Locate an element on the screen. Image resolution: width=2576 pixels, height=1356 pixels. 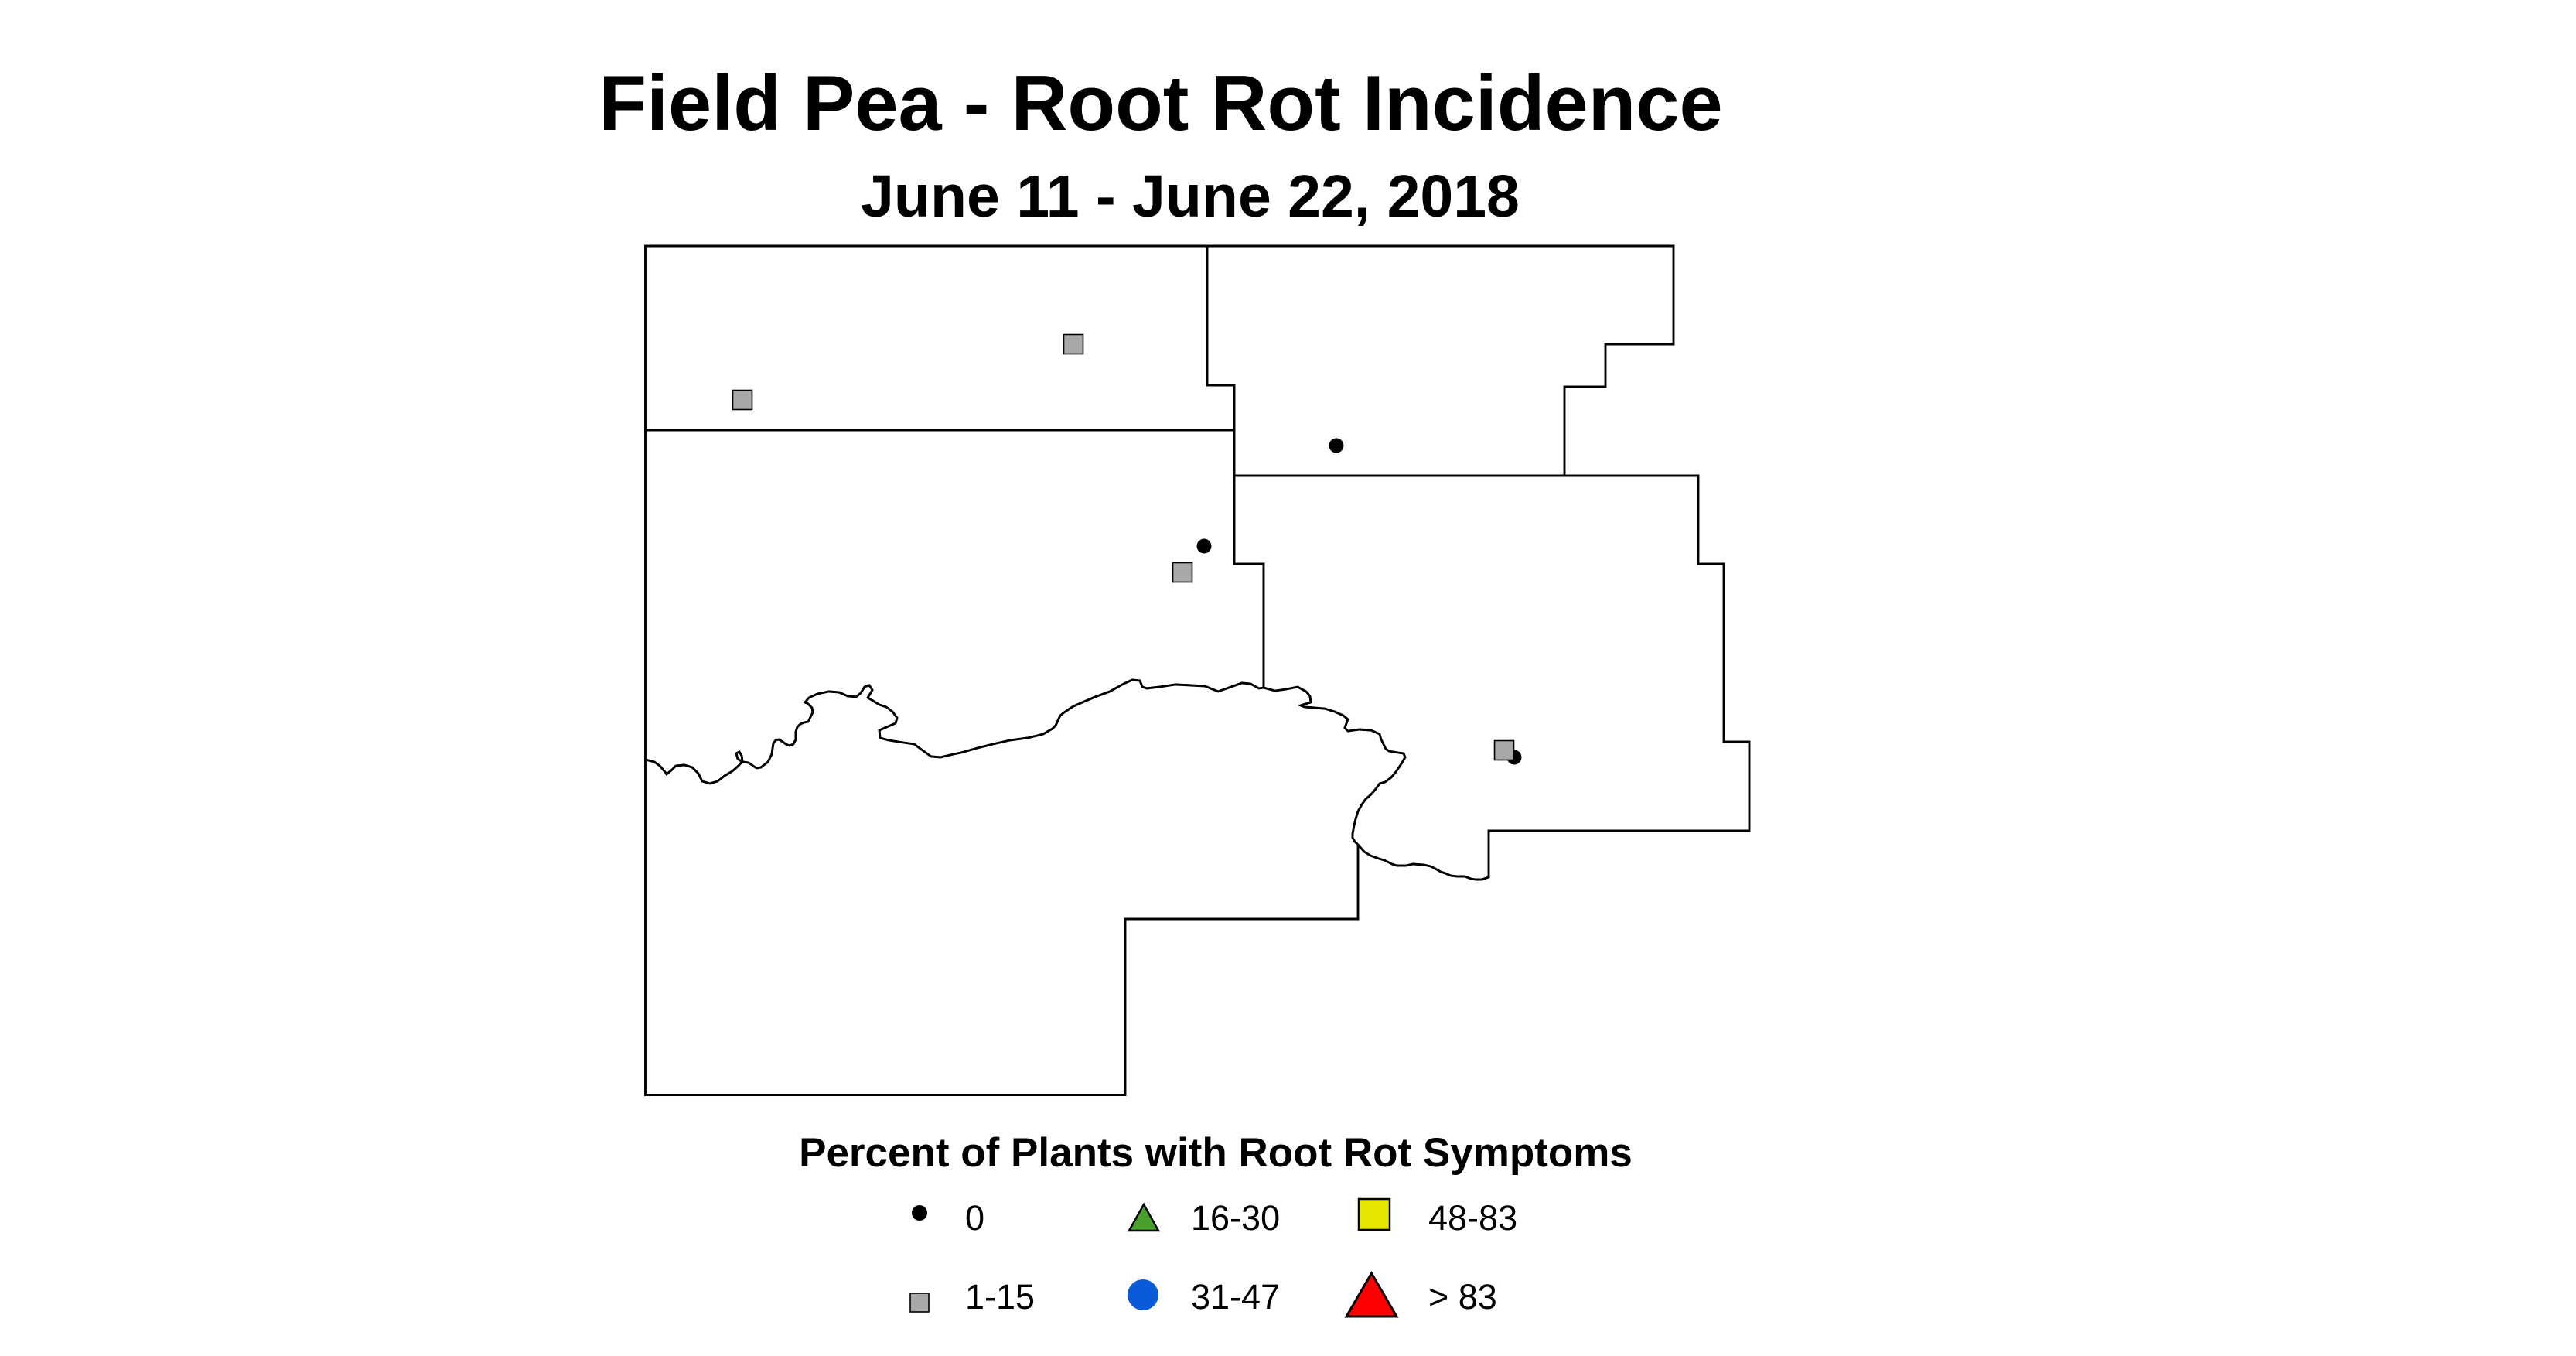
svg-text: June 11 - June 22, 2018 is located at coordinates (1190, 196).